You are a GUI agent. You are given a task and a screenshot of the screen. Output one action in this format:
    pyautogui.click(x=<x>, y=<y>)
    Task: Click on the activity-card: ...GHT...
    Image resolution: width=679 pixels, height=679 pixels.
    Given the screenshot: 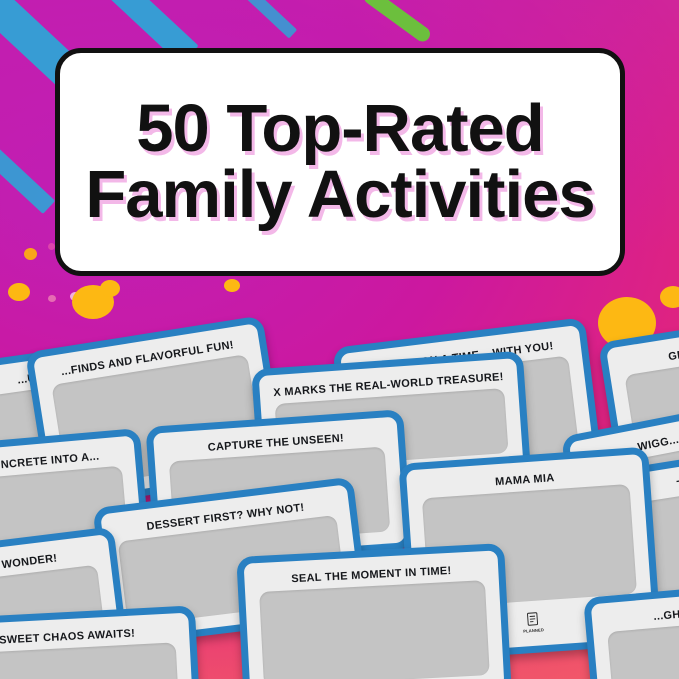 What is the action you would take?
    pyautogui.click(x=631, y=630)
    